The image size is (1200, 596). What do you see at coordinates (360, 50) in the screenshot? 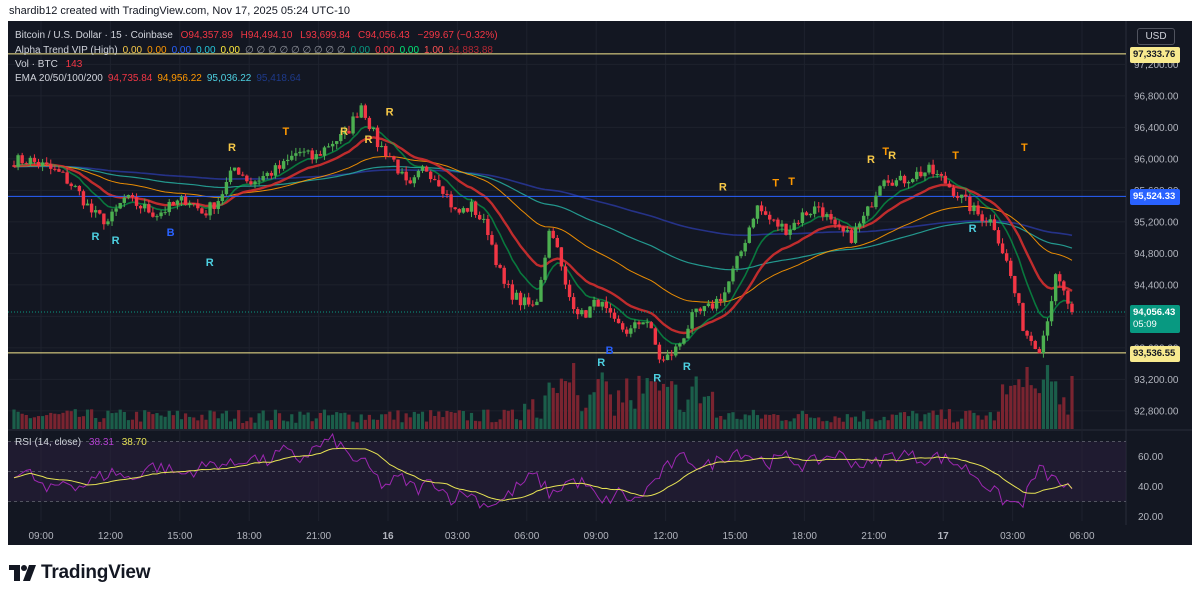
I see `alpha_values-6: 0.00` at bounding box center [360, 50].